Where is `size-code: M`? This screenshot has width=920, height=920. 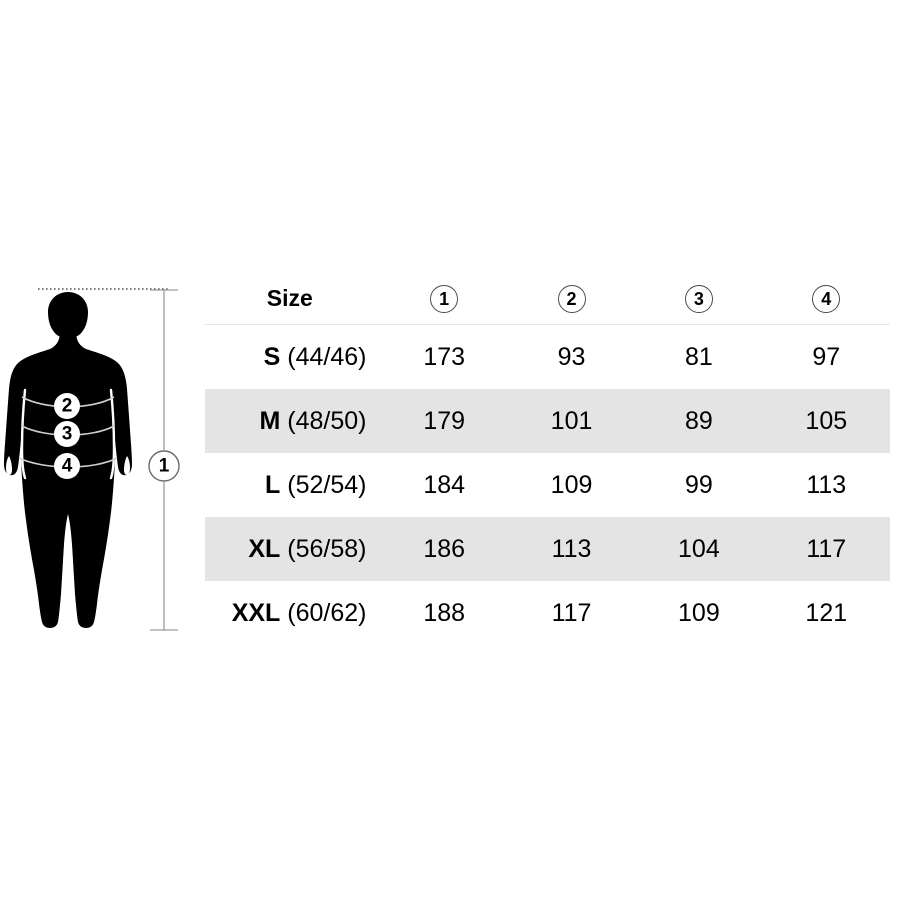
size-code: M is located at coordinates (270, 420).